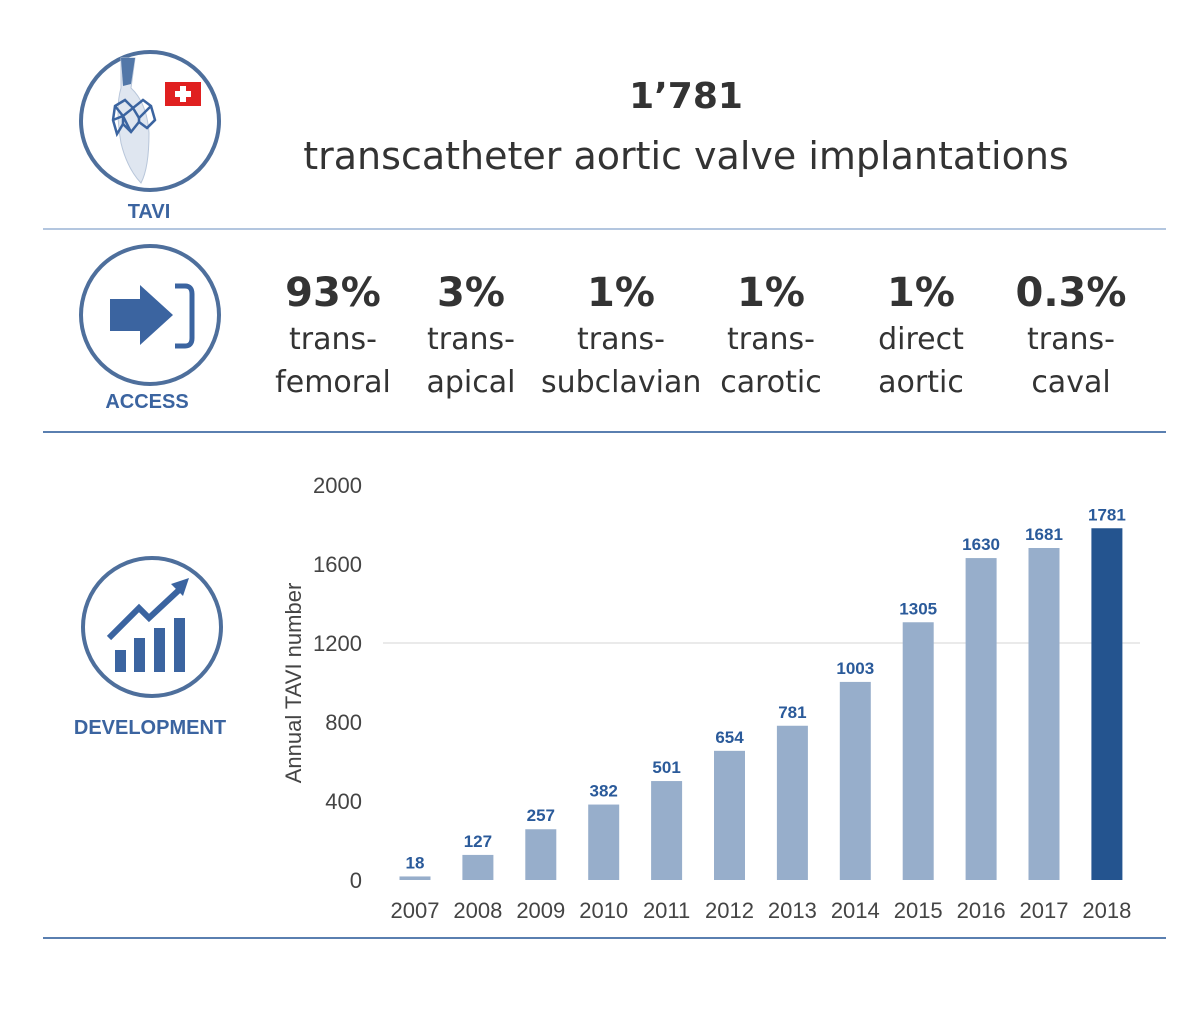 The height and width of the screenshot is (1018, 1200). I want to click on data-label: 382, so click(604, 791).